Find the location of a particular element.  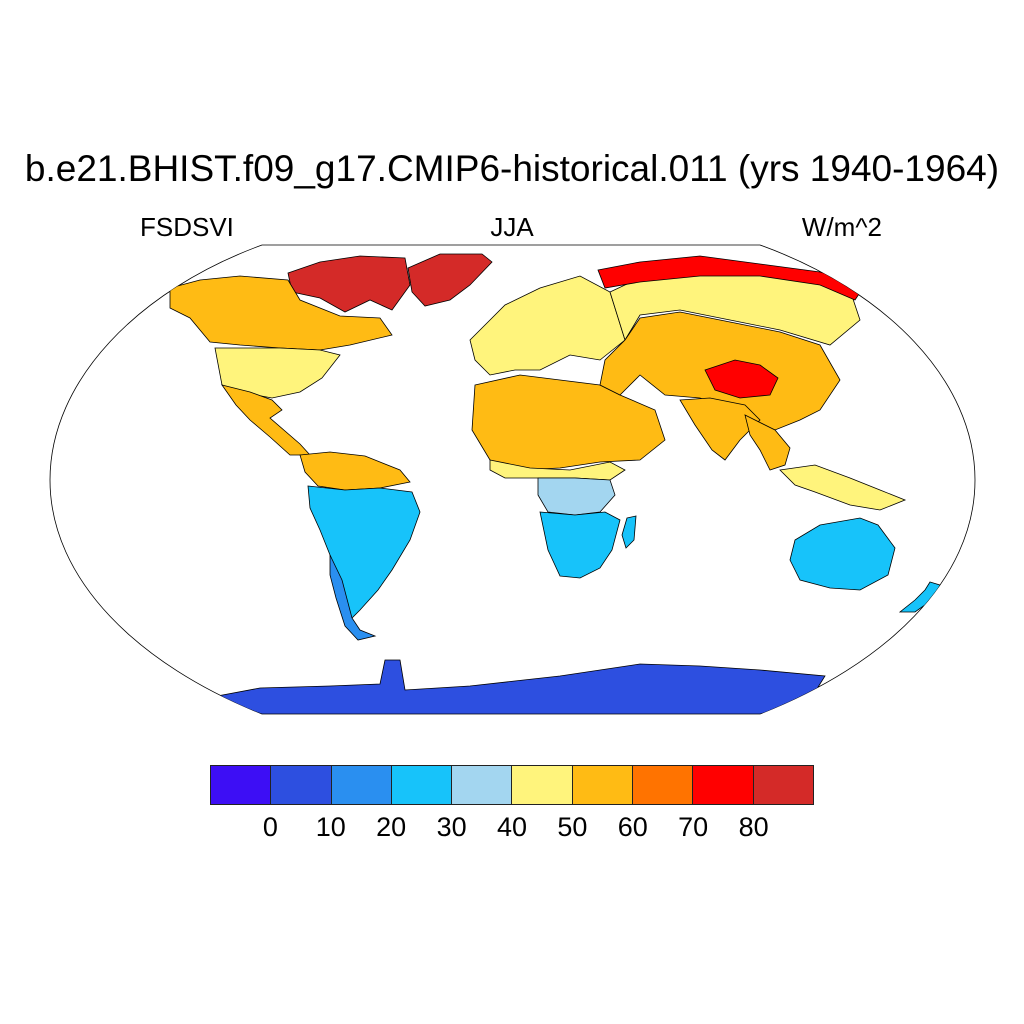

region-greenland is located at coordinates (450, 280).